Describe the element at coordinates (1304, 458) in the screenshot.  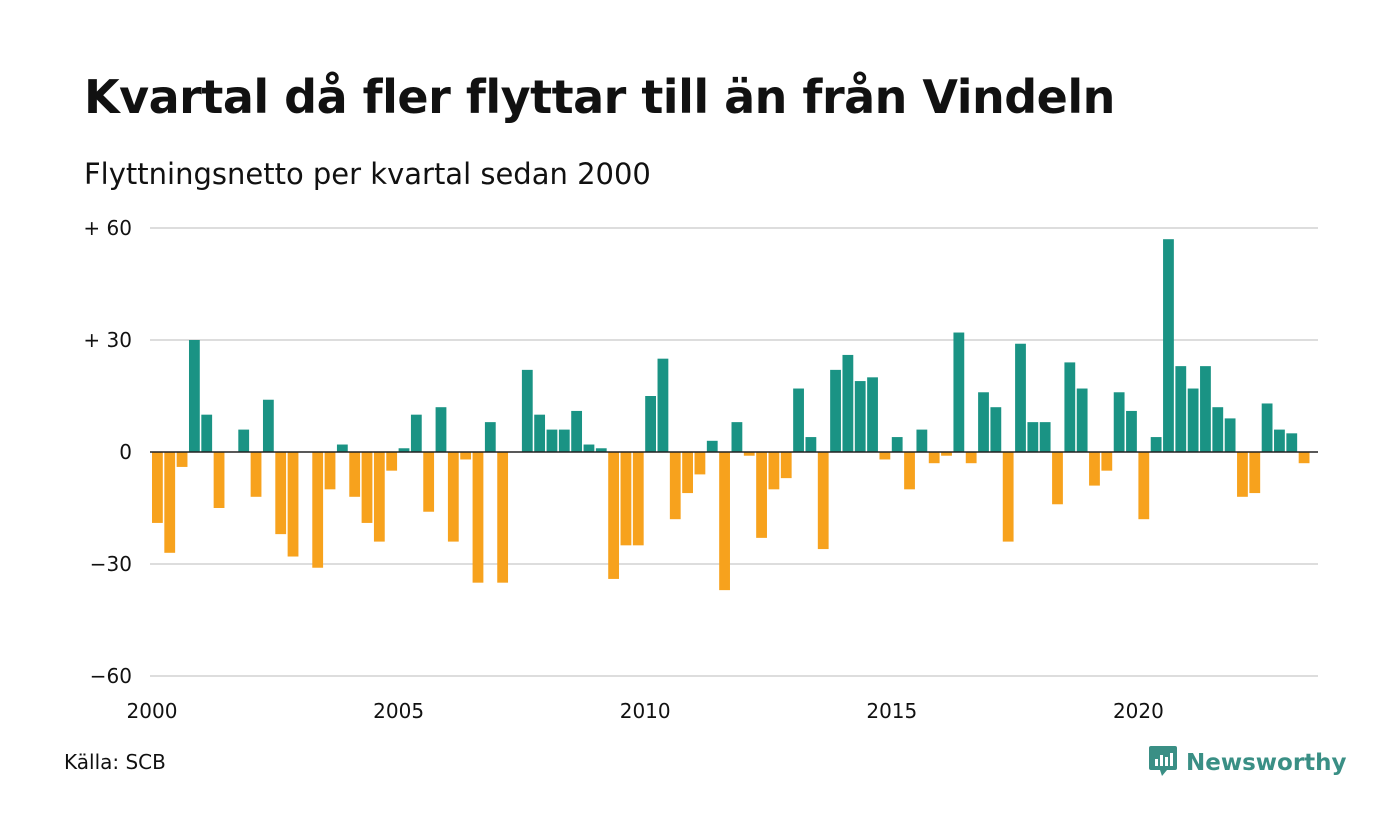
I see `bar-2023-q2` at that location.